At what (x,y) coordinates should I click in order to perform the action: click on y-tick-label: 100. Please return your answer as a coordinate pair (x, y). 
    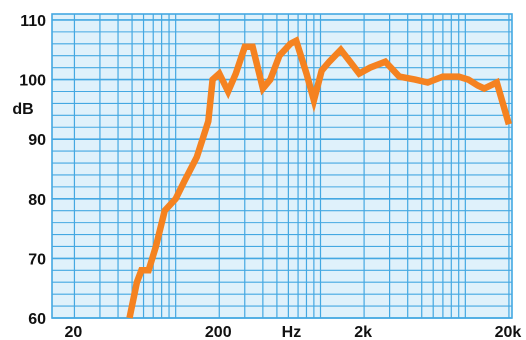
    Looking at the image, I should click on (32, 81).